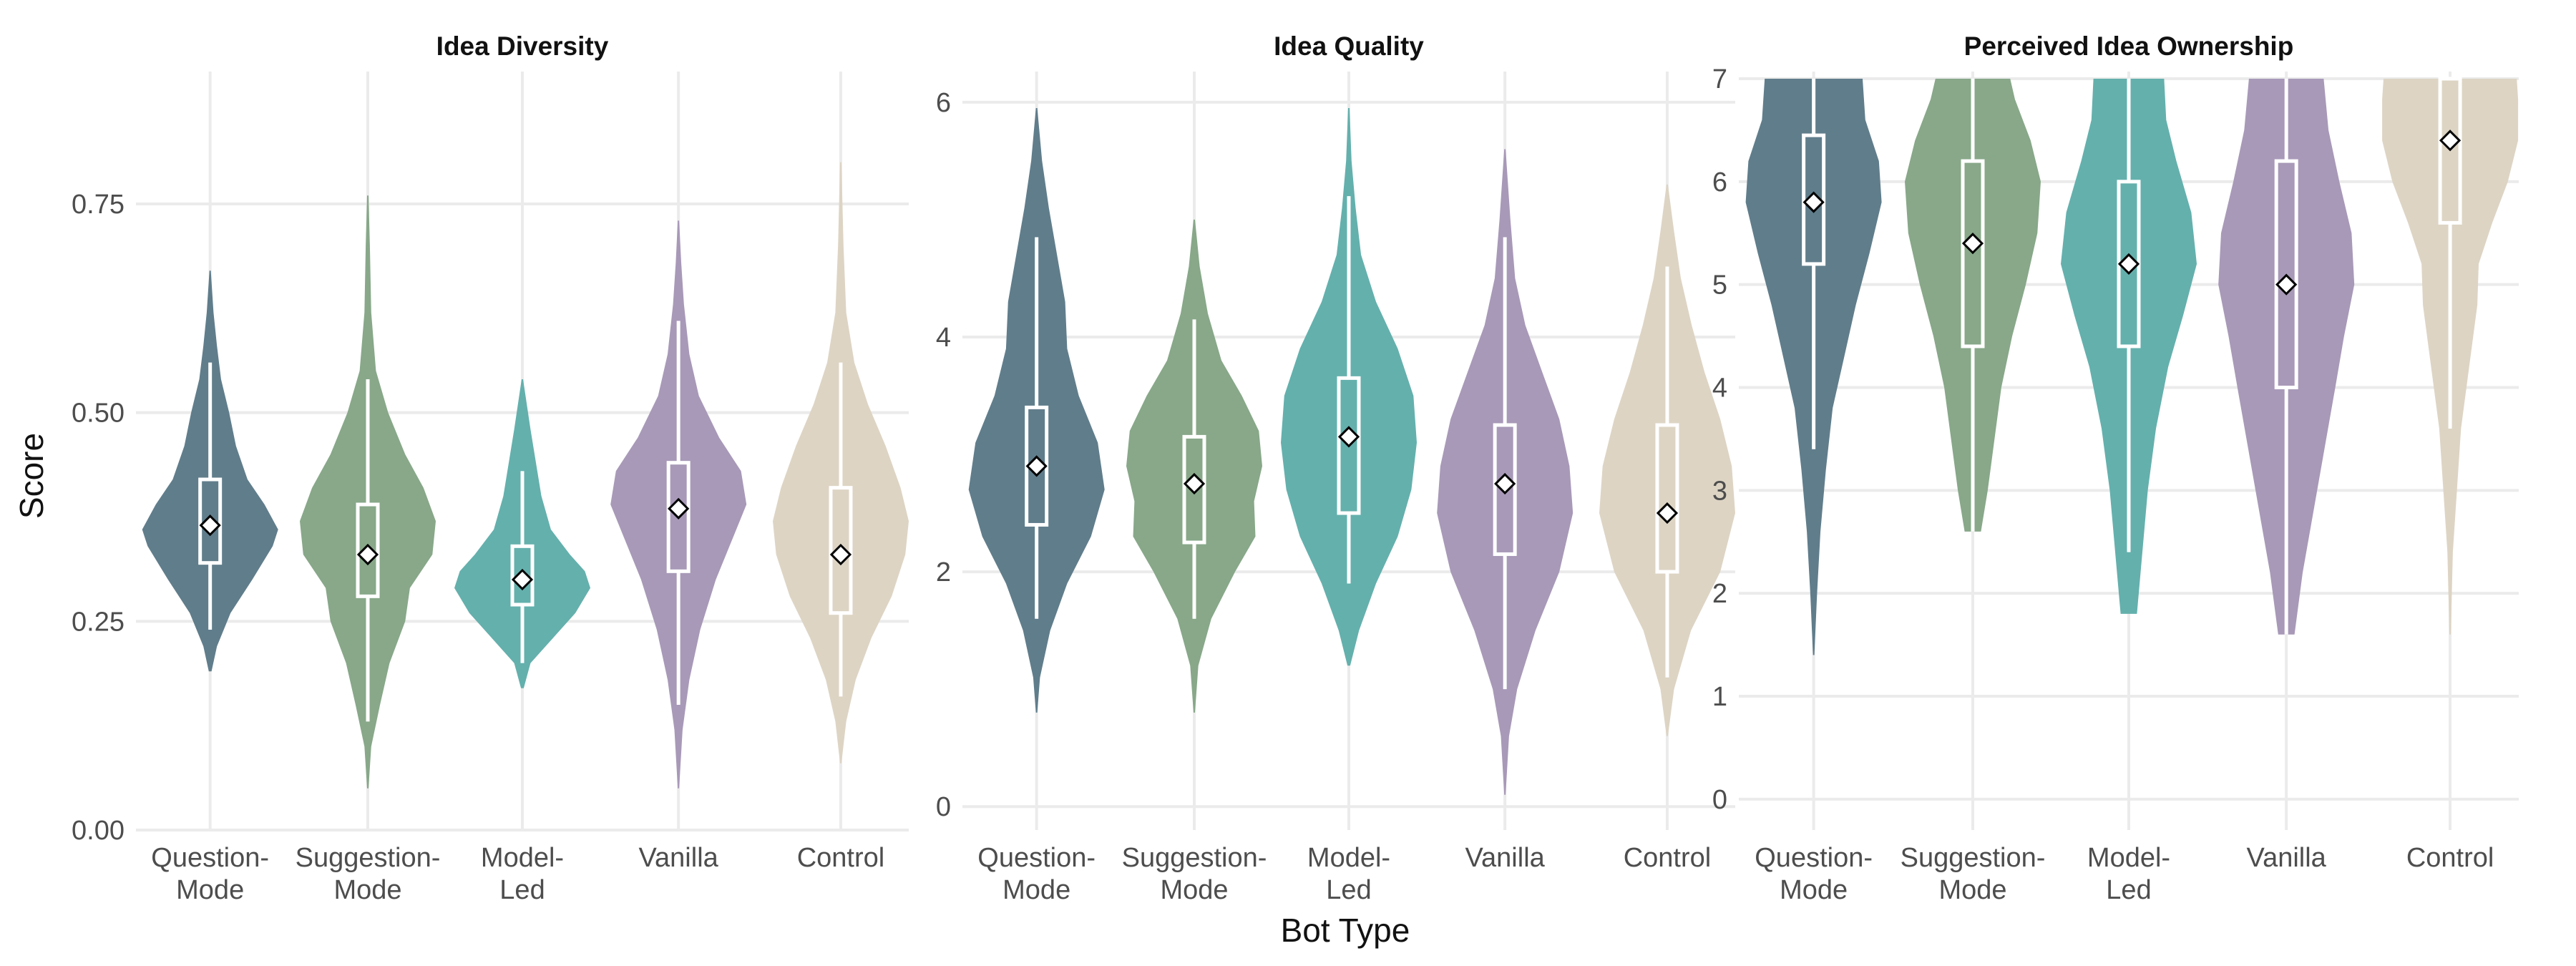 Image resolution: width=2576 pixels, height=966 pixels. What do you see at coordinates (522, 46) in the screenshot?
I see `panel-title: Idea Diversity` at bounding box center [522, 46].